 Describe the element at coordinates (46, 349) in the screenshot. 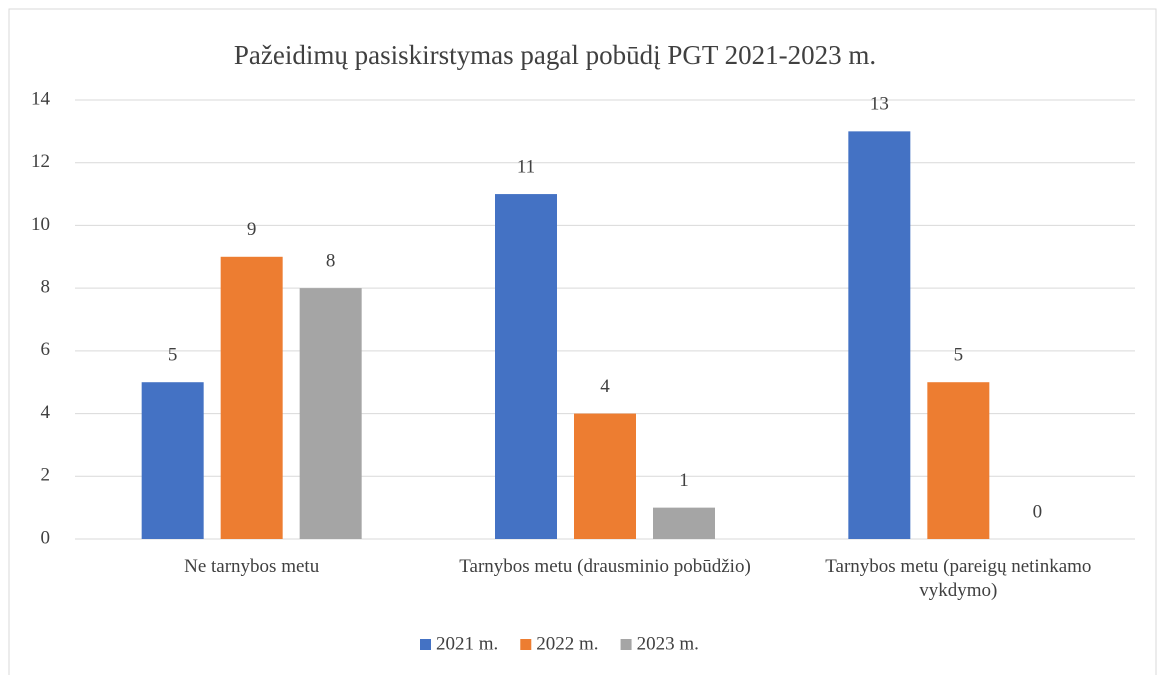

I see `y-tick-label: 6` at that location.